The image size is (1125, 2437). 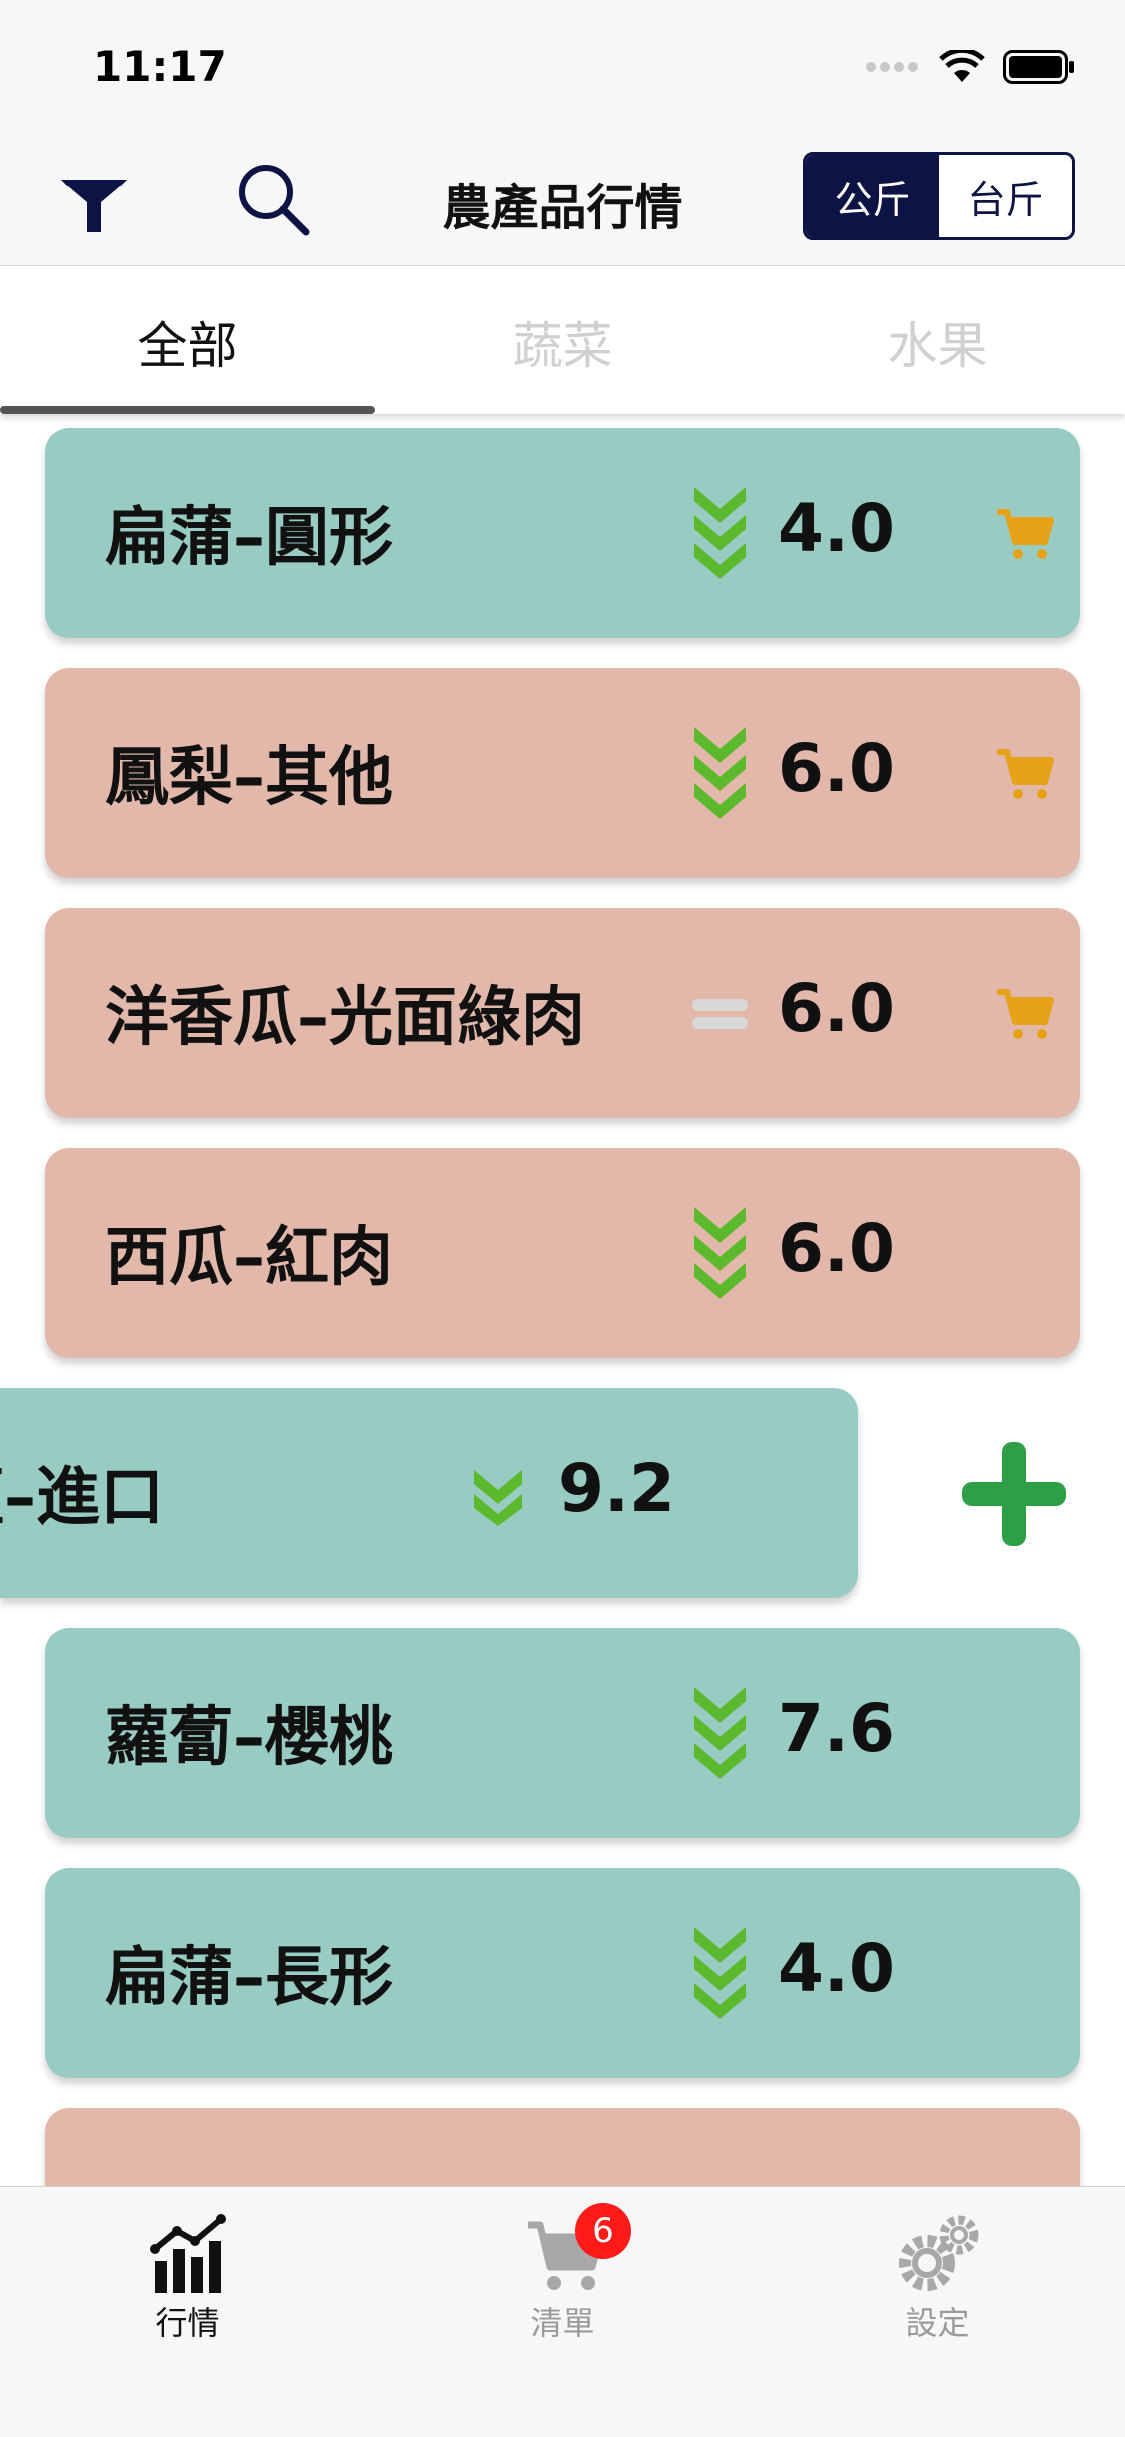 I want to click on tabbar-label-market: 行情, so click(x=187, y=2323).